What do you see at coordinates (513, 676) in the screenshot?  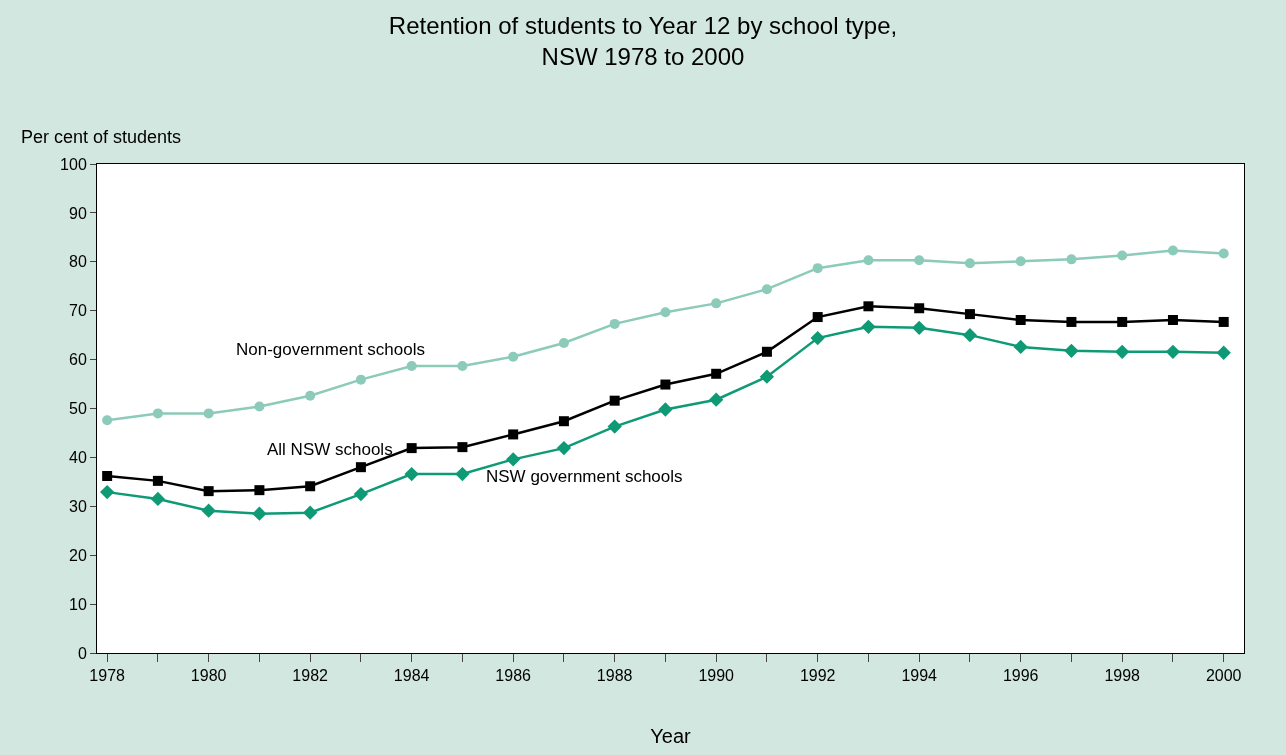 I see `x-tick-label: 1986` at bounding box center [513, 676].